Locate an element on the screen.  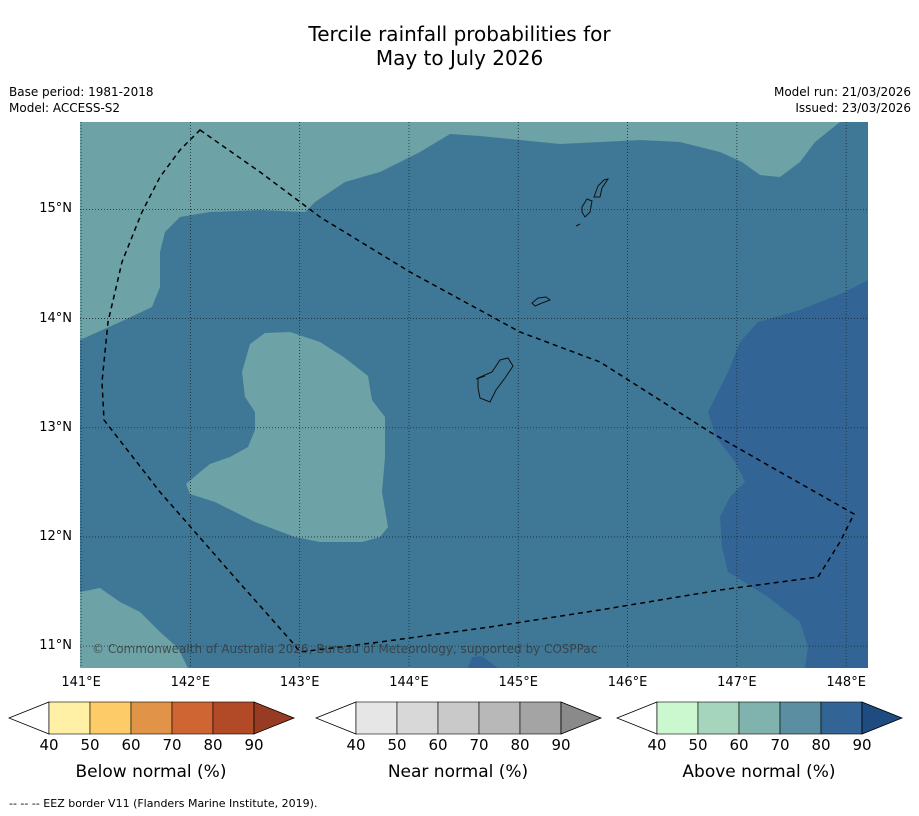
colorbar-near-normal-scale is located at coordinates (459, 718).